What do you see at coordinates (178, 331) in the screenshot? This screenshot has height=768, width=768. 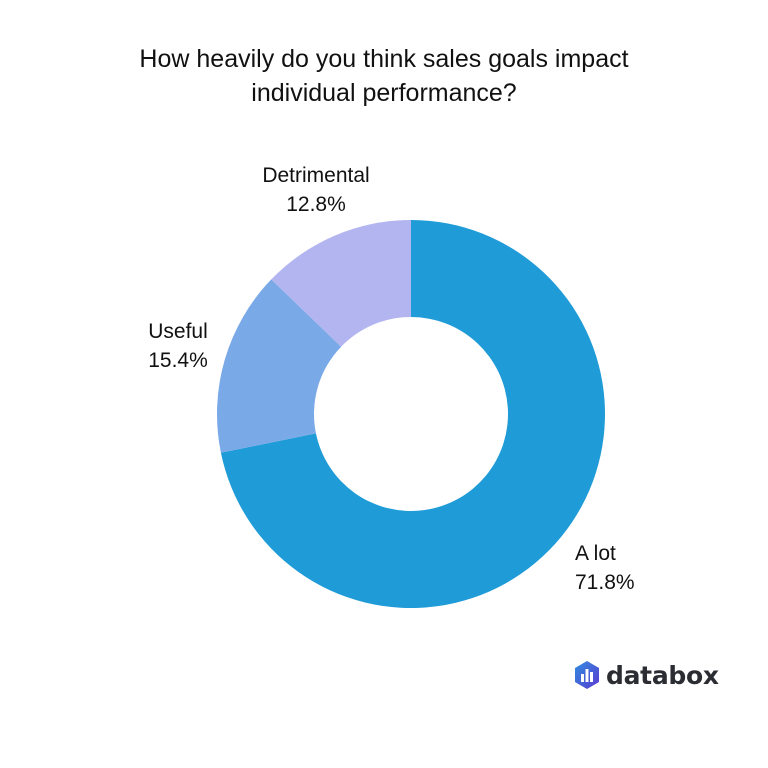 I see `slice-label-useful: Useful` at bounding box center [178, 331].